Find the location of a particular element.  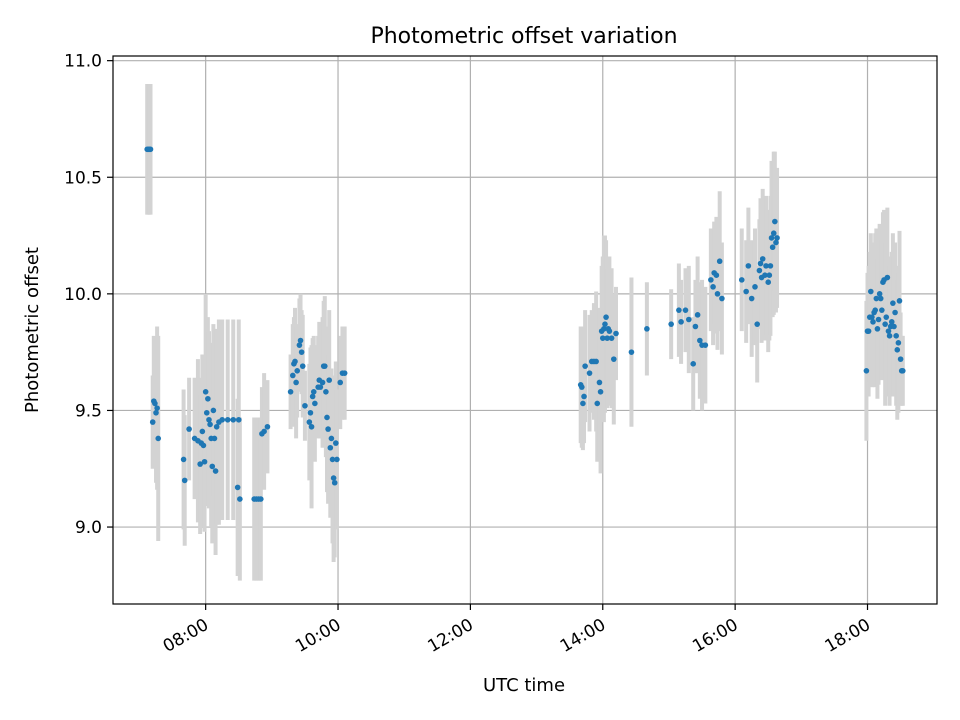

y-axis-label: Photometric offset is located at coordinates (32, 330).